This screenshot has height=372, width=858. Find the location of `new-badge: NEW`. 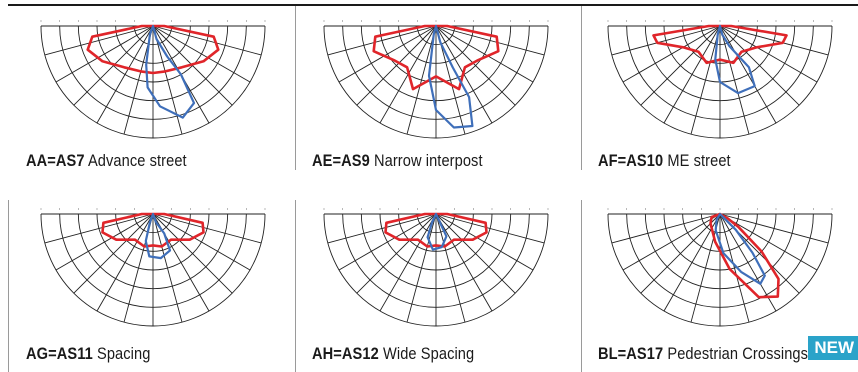

new-badge: NEW is located at coordinates (833, 348).